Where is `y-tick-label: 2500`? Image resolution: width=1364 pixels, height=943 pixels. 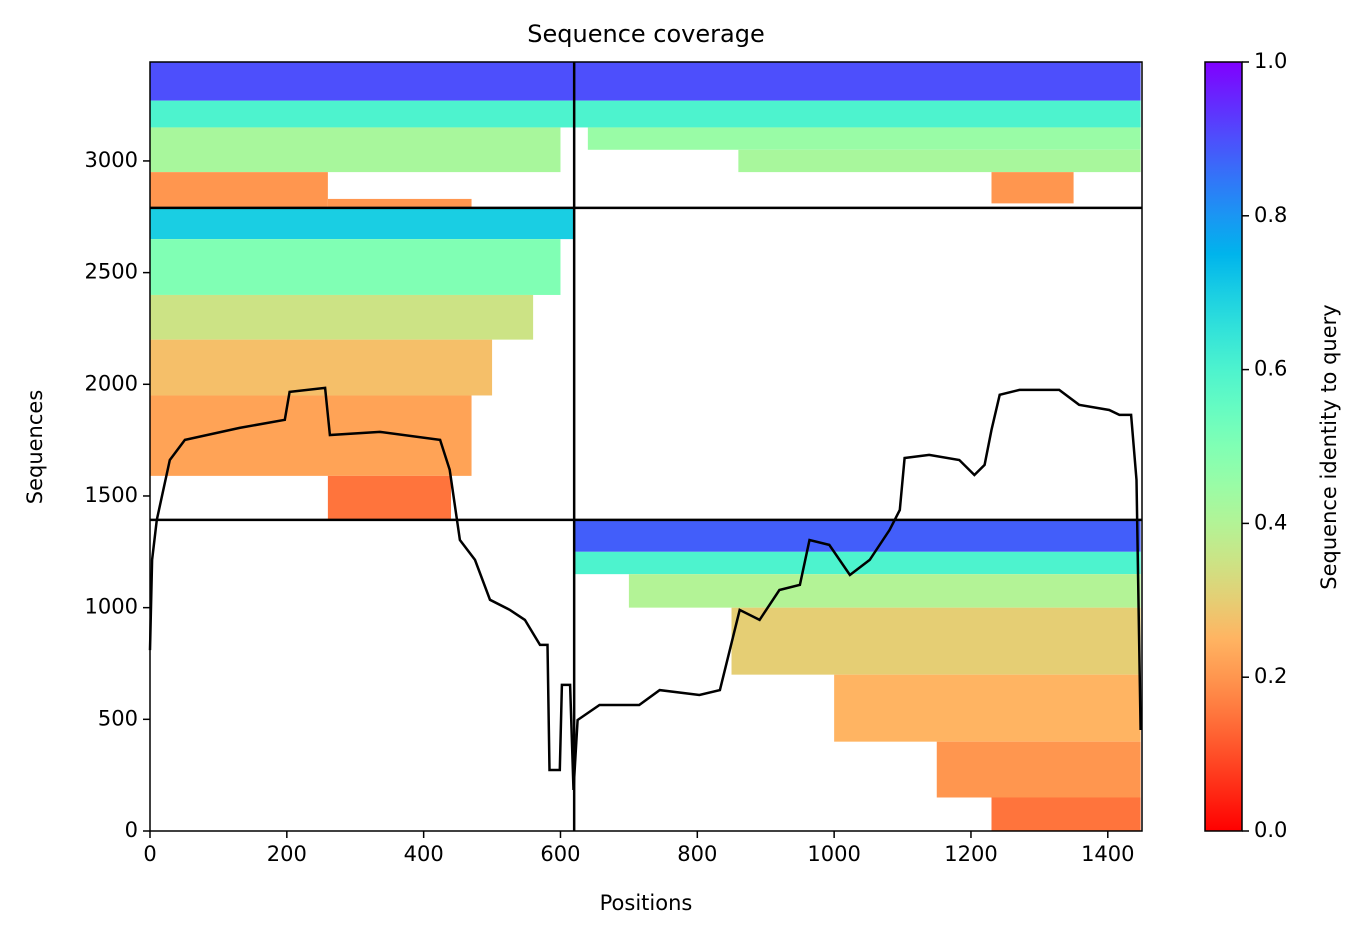
y-tick-label: 2500 is located at coordinates (111, 272).